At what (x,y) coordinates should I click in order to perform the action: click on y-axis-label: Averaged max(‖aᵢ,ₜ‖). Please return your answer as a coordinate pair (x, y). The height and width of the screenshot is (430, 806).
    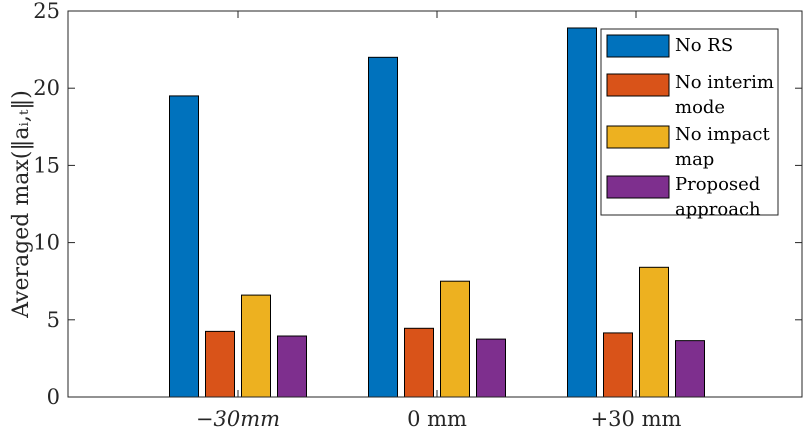
    Looking at the image, I should click on (21, 204).